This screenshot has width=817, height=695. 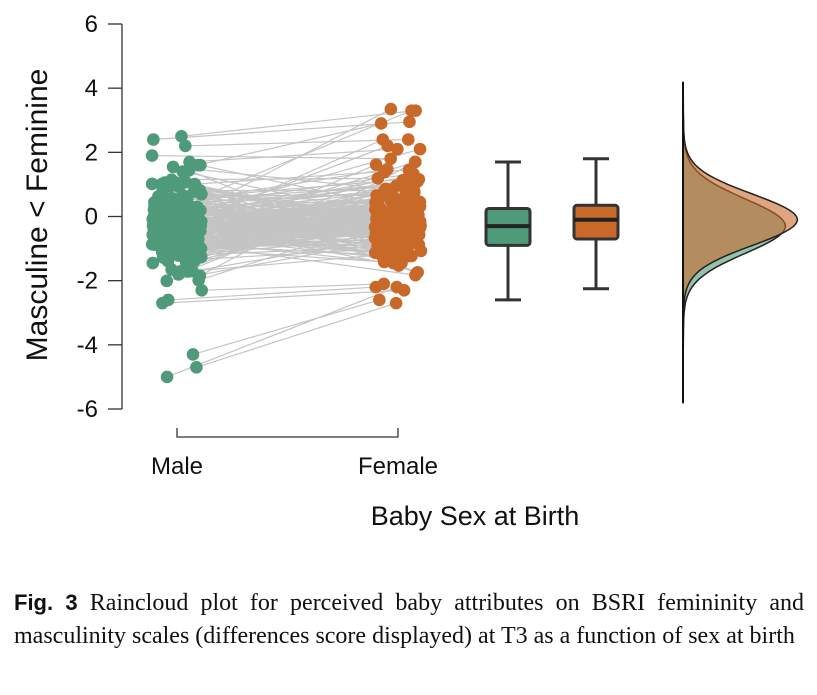 I want to click on density-clouds, so click(x=740, y=242).